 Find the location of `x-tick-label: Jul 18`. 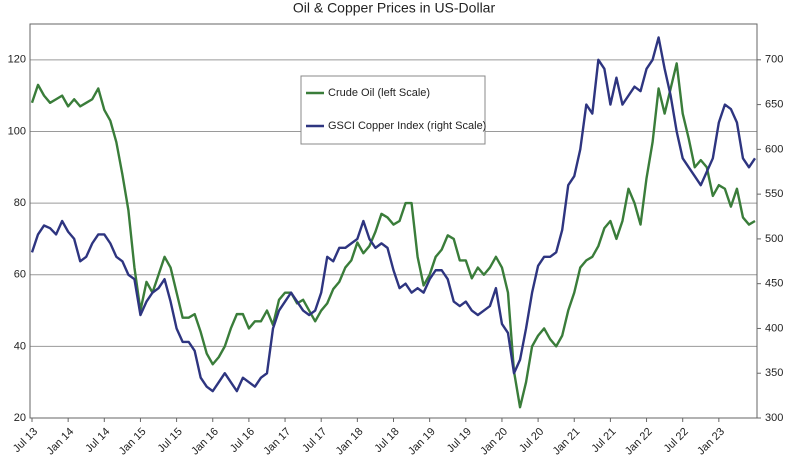

x-tick-label: Jul 18 is located at coordinates (386, 440).